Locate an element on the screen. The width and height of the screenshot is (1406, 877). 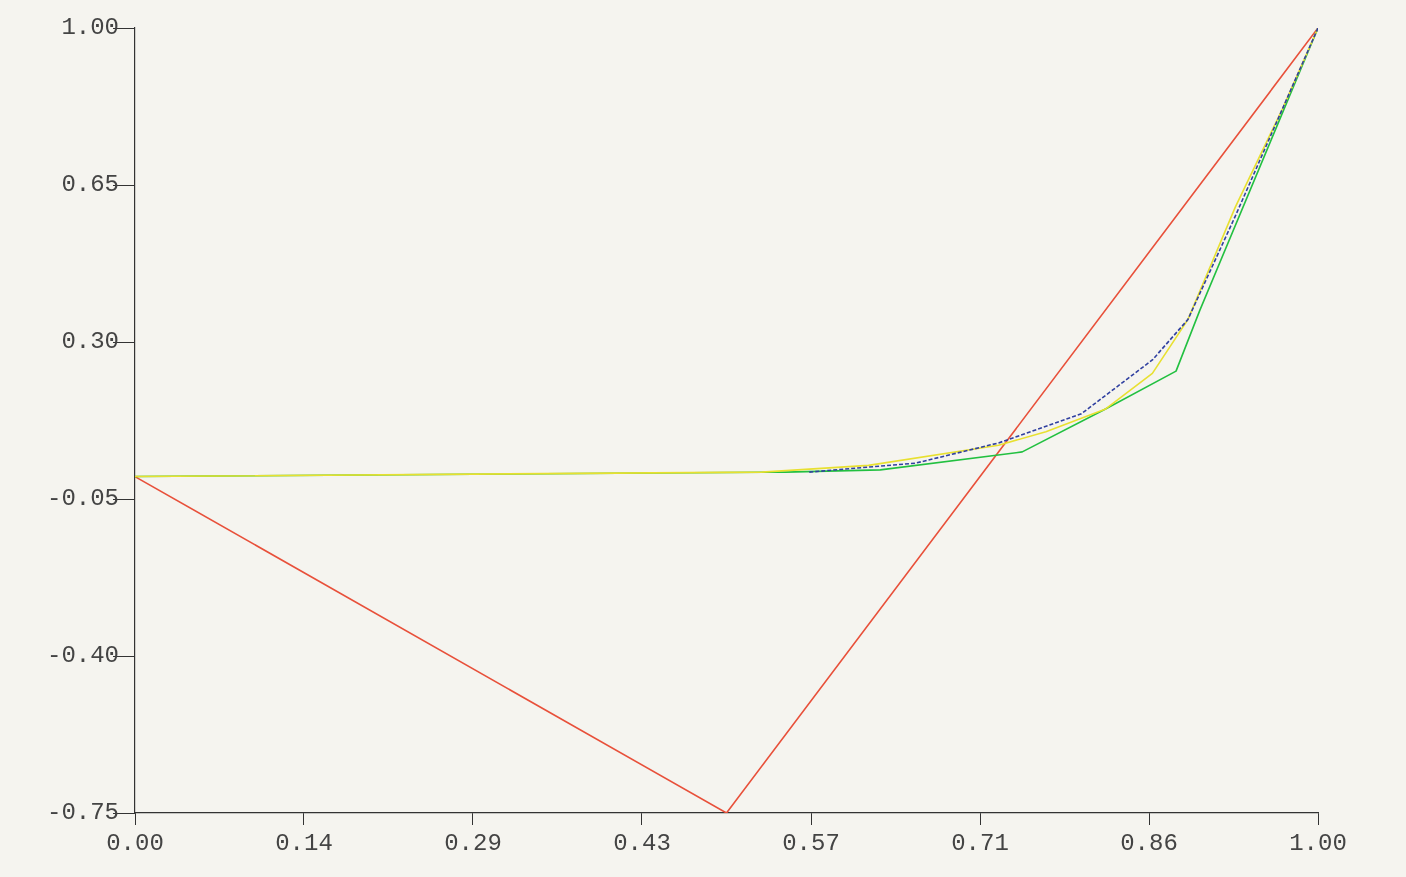
x-tick-label: 1.00 is located at coordinates (1318, 843).